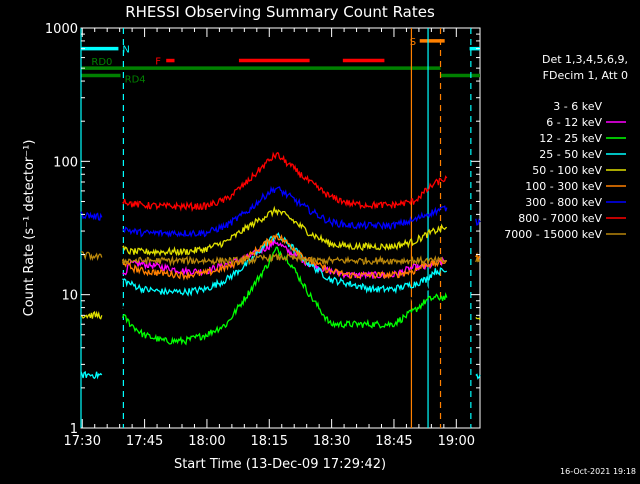  I want to click on series-line-800-7000-kev, so click(285, 182).